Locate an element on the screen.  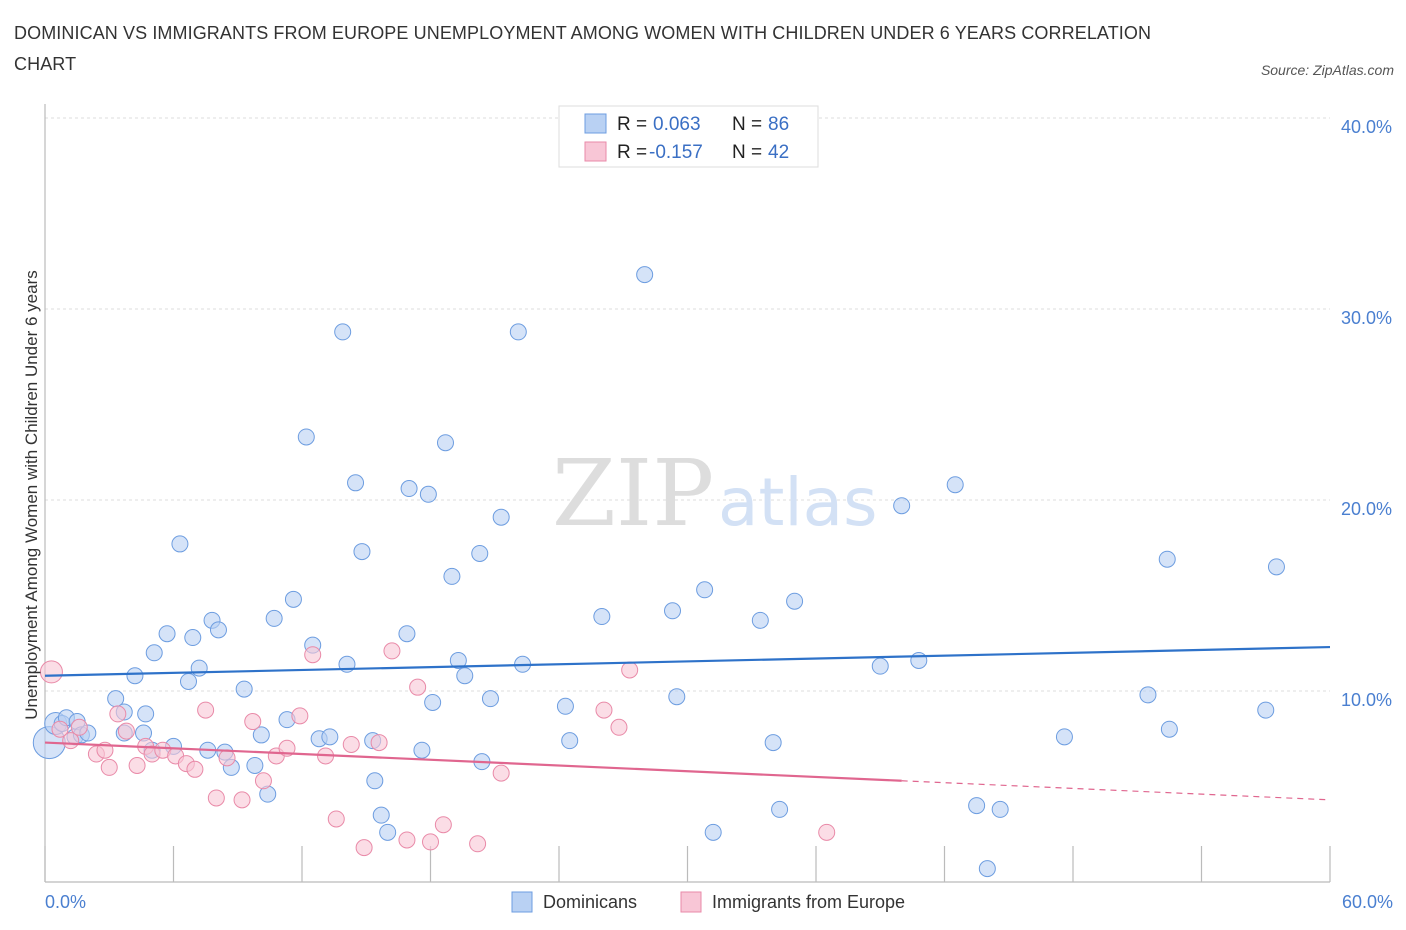
legend-n-label-1: N = is located at coordinates (747, 124).